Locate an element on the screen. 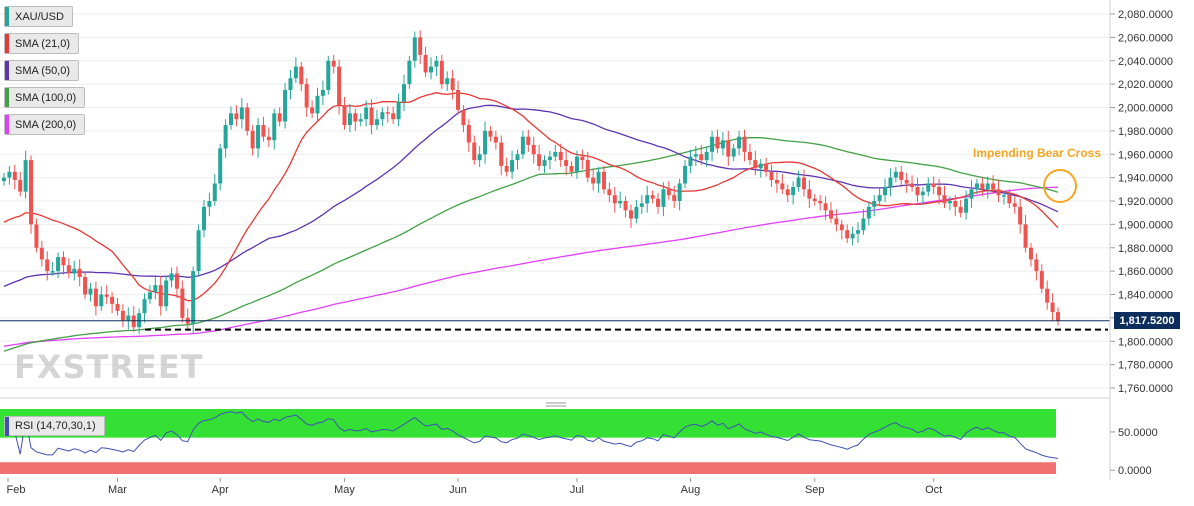  legend-sma100: SMA (100,0) is located at coordinates (45, 97).